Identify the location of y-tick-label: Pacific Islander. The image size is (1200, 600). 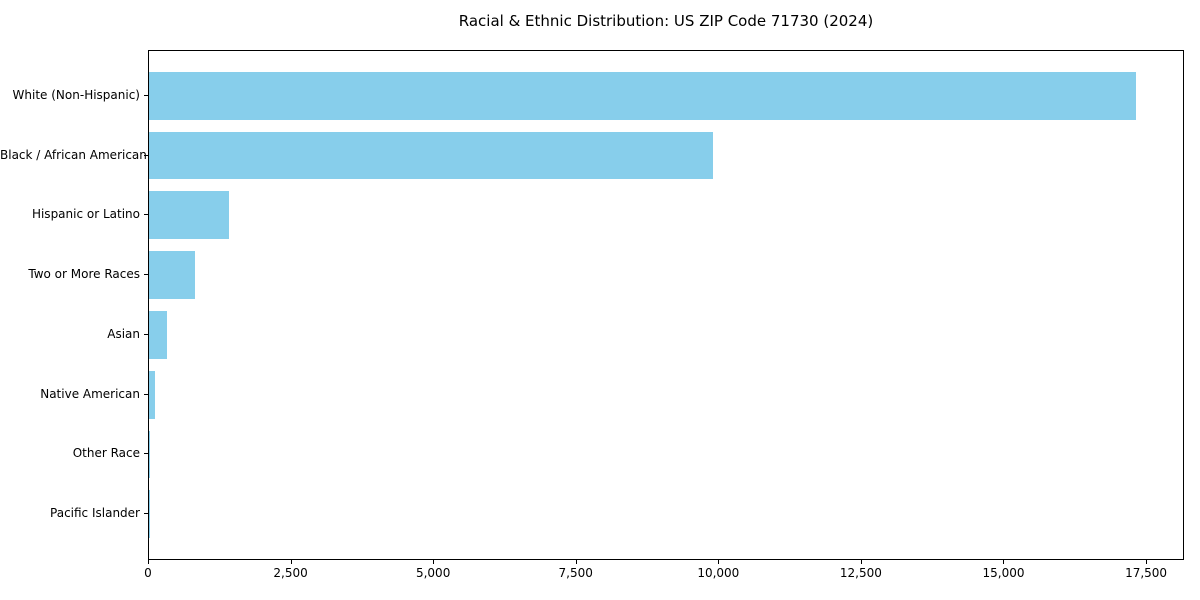
(95, 513).